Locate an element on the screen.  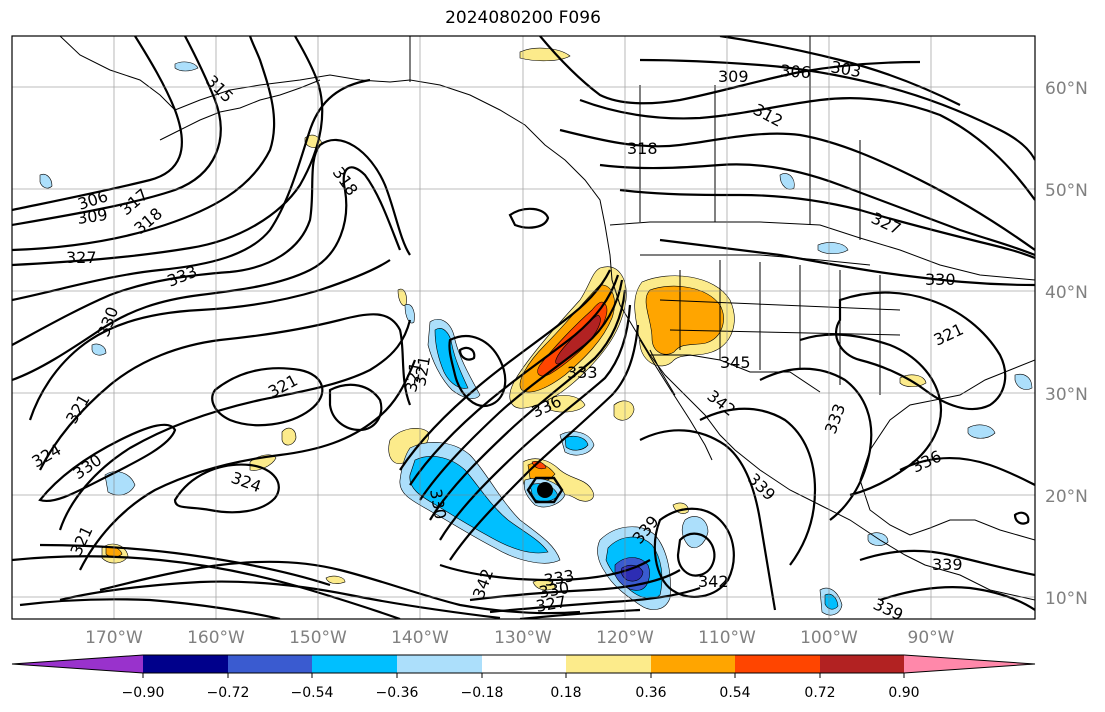
lat-label: 30°N is located at coordinates (1066, 395).